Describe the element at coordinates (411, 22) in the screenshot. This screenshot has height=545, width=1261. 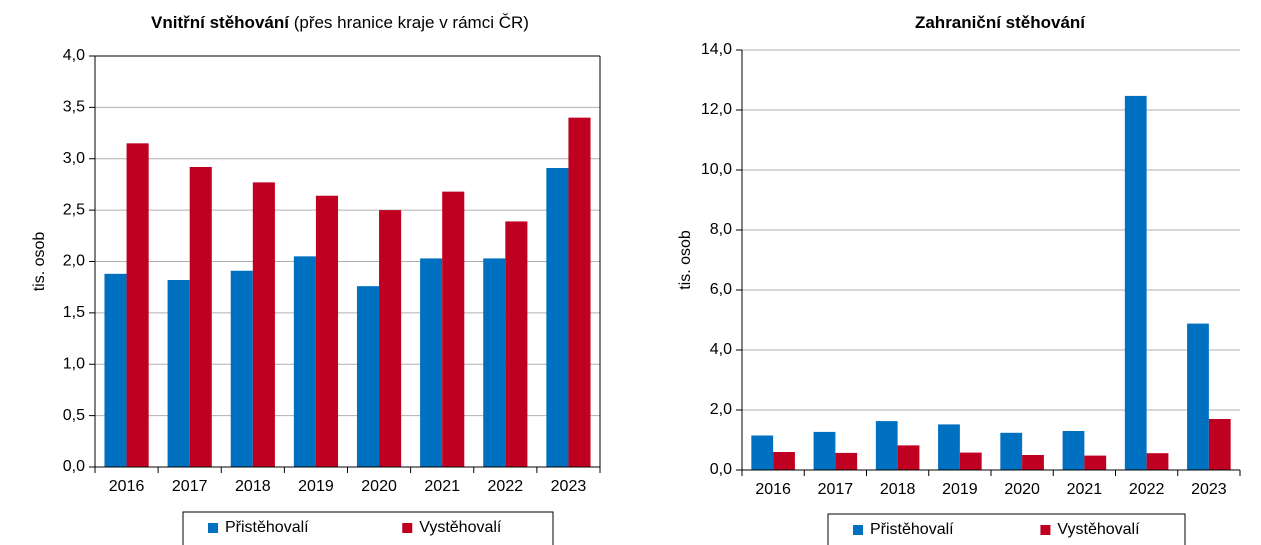
I see `subtitle: (přes hranice kraje v rámci ČR)` at that location.